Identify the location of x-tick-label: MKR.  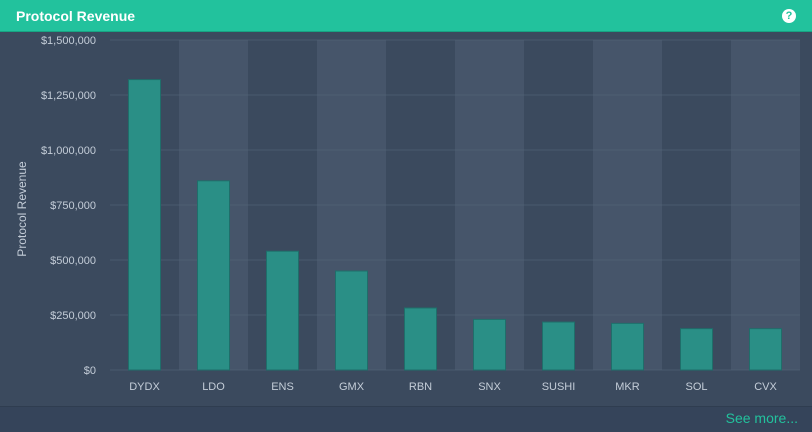
(627, 387).